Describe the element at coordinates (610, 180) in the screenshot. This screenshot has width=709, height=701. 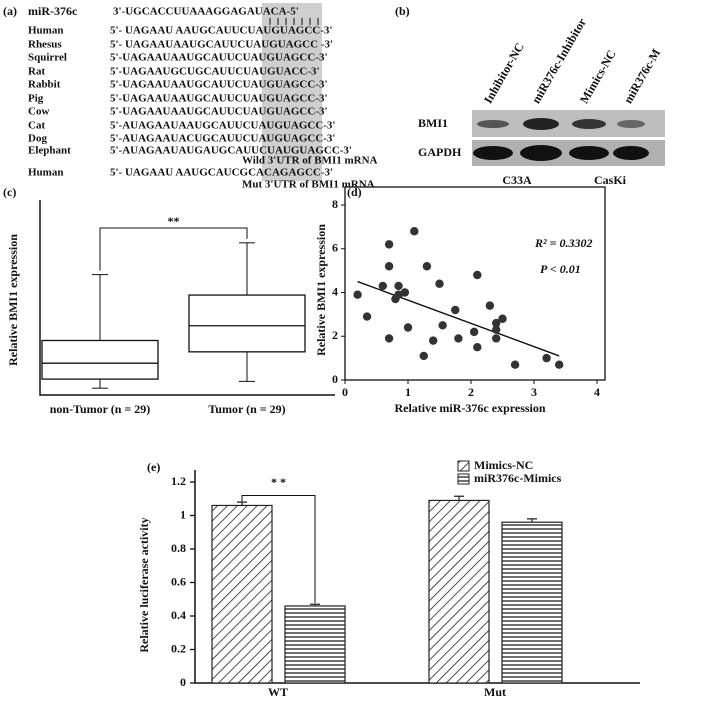
I see `blot-group-label: CasKi` at that location.